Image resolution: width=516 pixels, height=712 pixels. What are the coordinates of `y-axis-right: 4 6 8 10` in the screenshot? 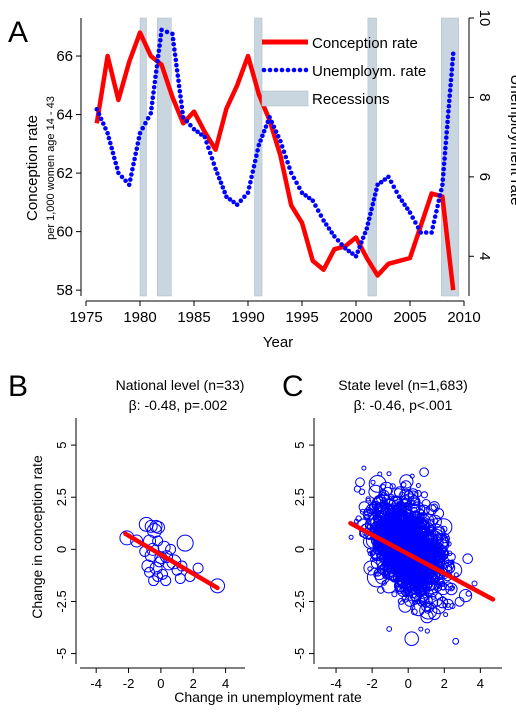 It's located at (480, 153).